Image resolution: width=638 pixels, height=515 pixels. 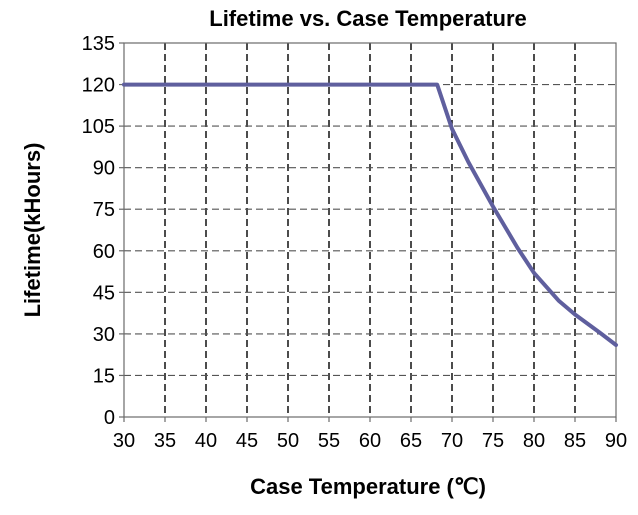 What do you see at coordinates (104, 169) in the screenshot?
I see `y-tick-label: 90` at bounding box center [104, 169].